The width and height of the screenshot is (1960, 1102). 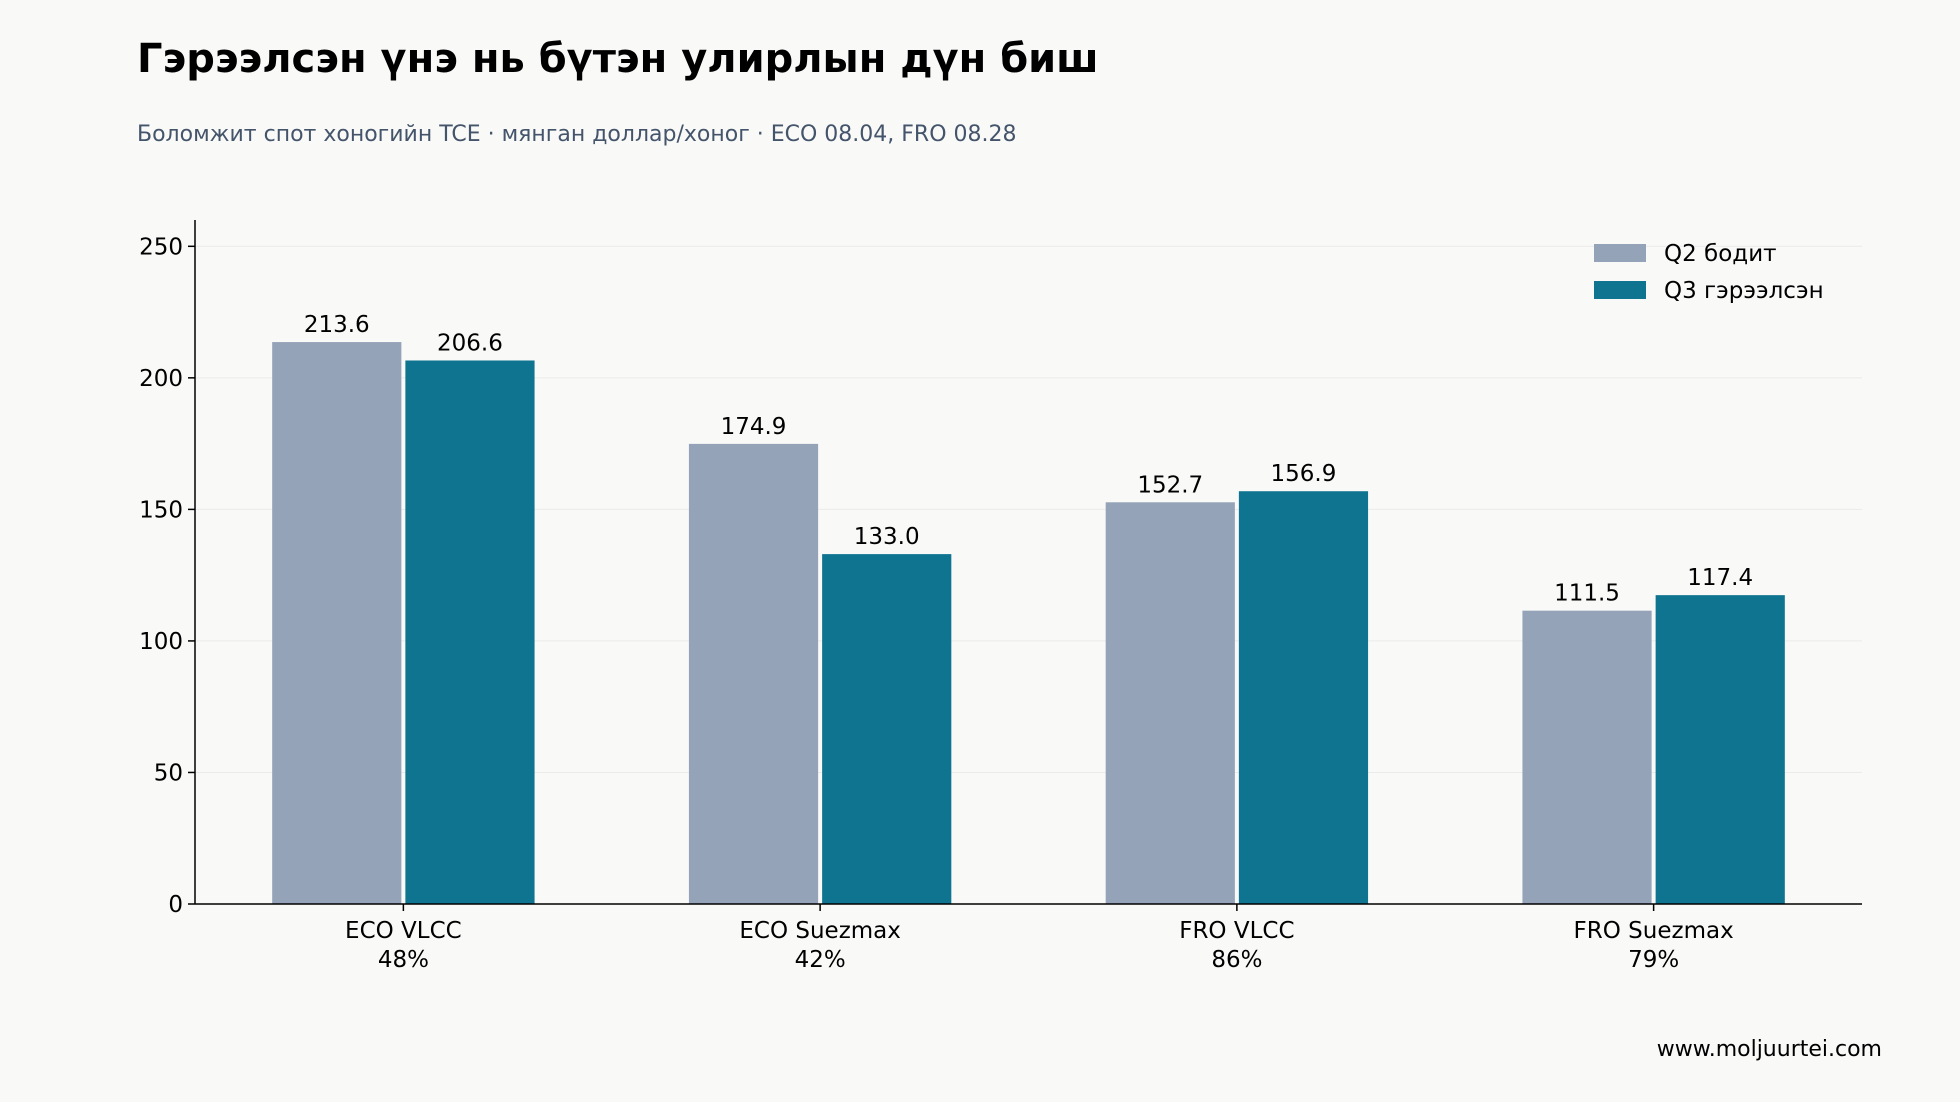 What do you see at coordinates (820, 931) in the screenshot?
I see `x-tick-label: ECO Suezmax` at bounding box center [820, 931].